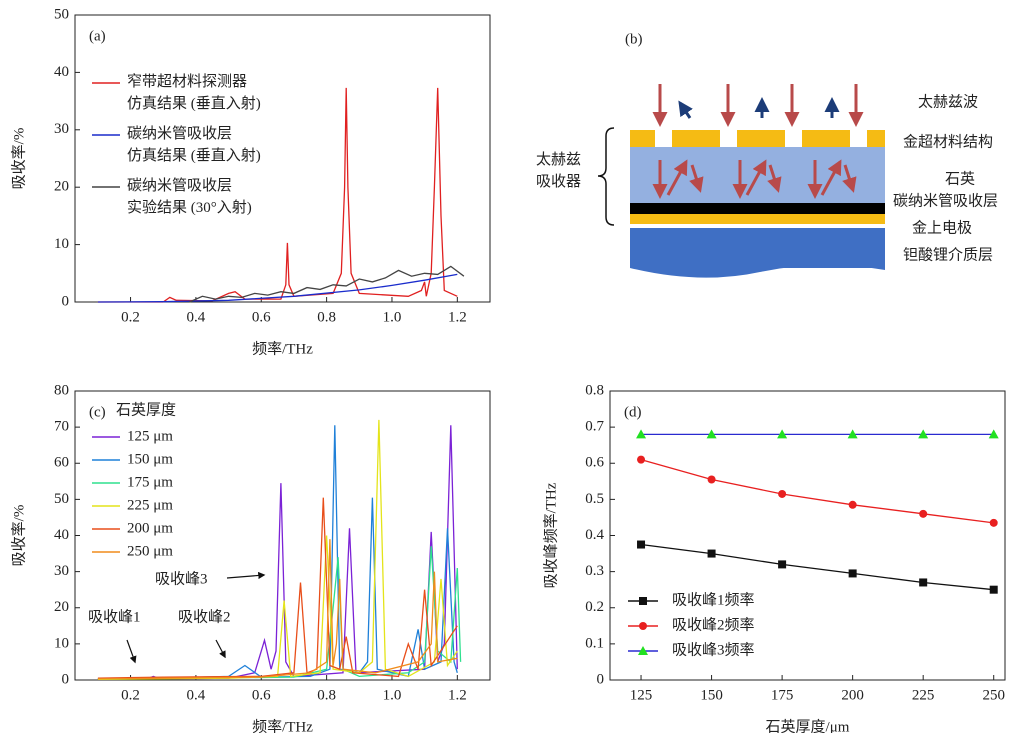 Image resolution: width=1023 pixels, height=733 pixels. Describe the element at coordinates (150, 436) in the screenshot. I see `legend-label: 125 μm` at that location.